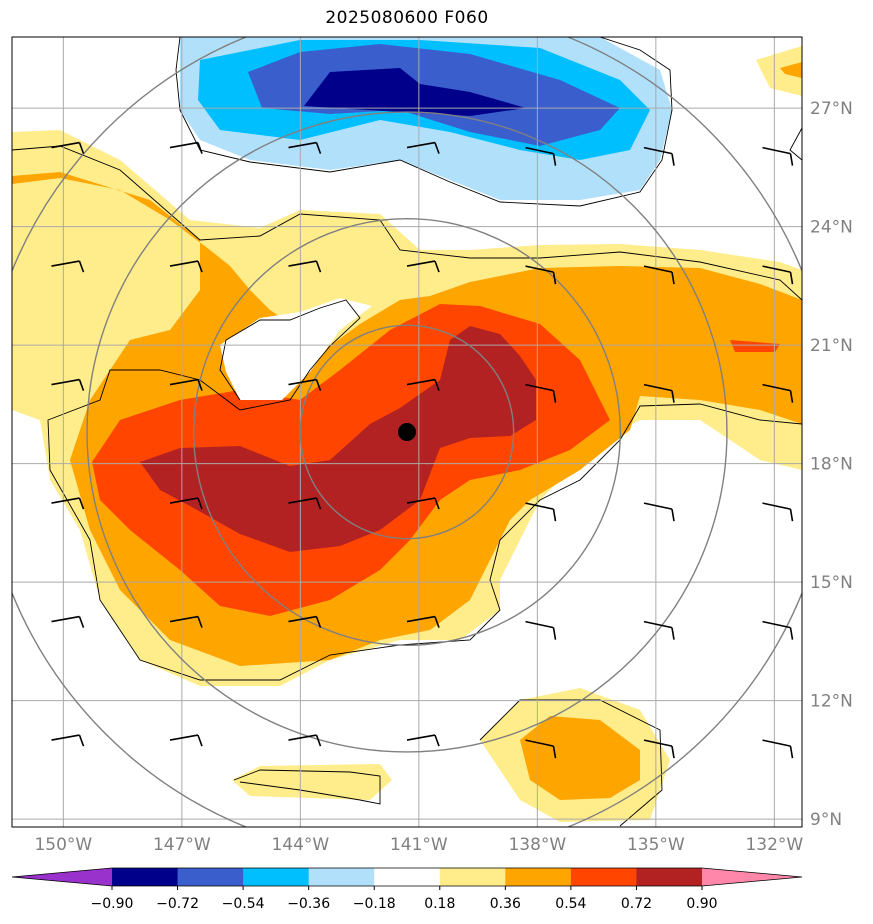 This screenshot has width=873, height=924. What do you see at coordinates (580, 758) in the screenshot?
I see `shade-0.36-south` at bounding box center [580, 758].